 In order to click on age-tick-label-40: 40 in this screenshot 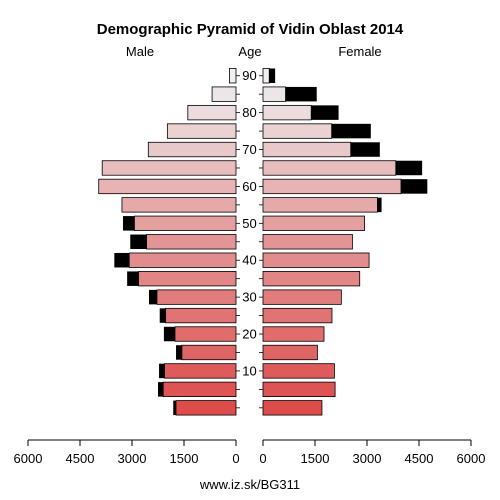, I will do `click(249, 260)`.